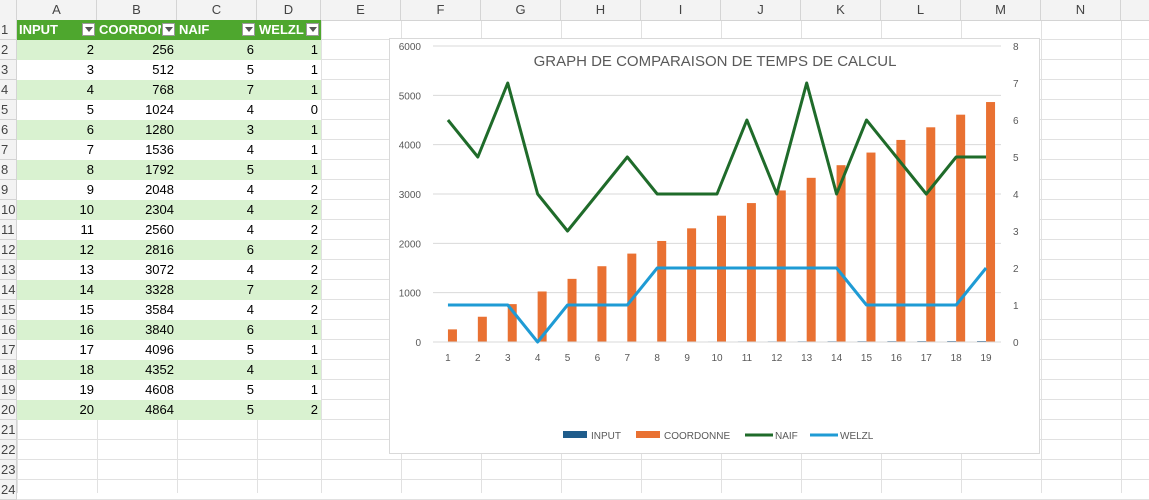 Image resolution: width=1149 pixels, height=500 pixels. Describe the element at coordinates (159, 189) in the screenshot. I see `table-cell-coordonne: 2048` at that location.